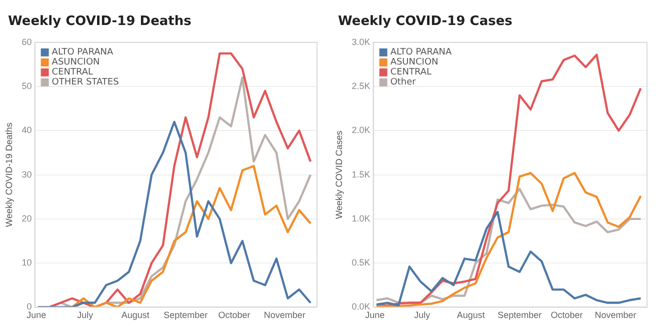 This screenshot has height=330, width=660. Describe the element at coordinates (27, 218) in the screenshot. I see `y-tick-label: 20` at that location.